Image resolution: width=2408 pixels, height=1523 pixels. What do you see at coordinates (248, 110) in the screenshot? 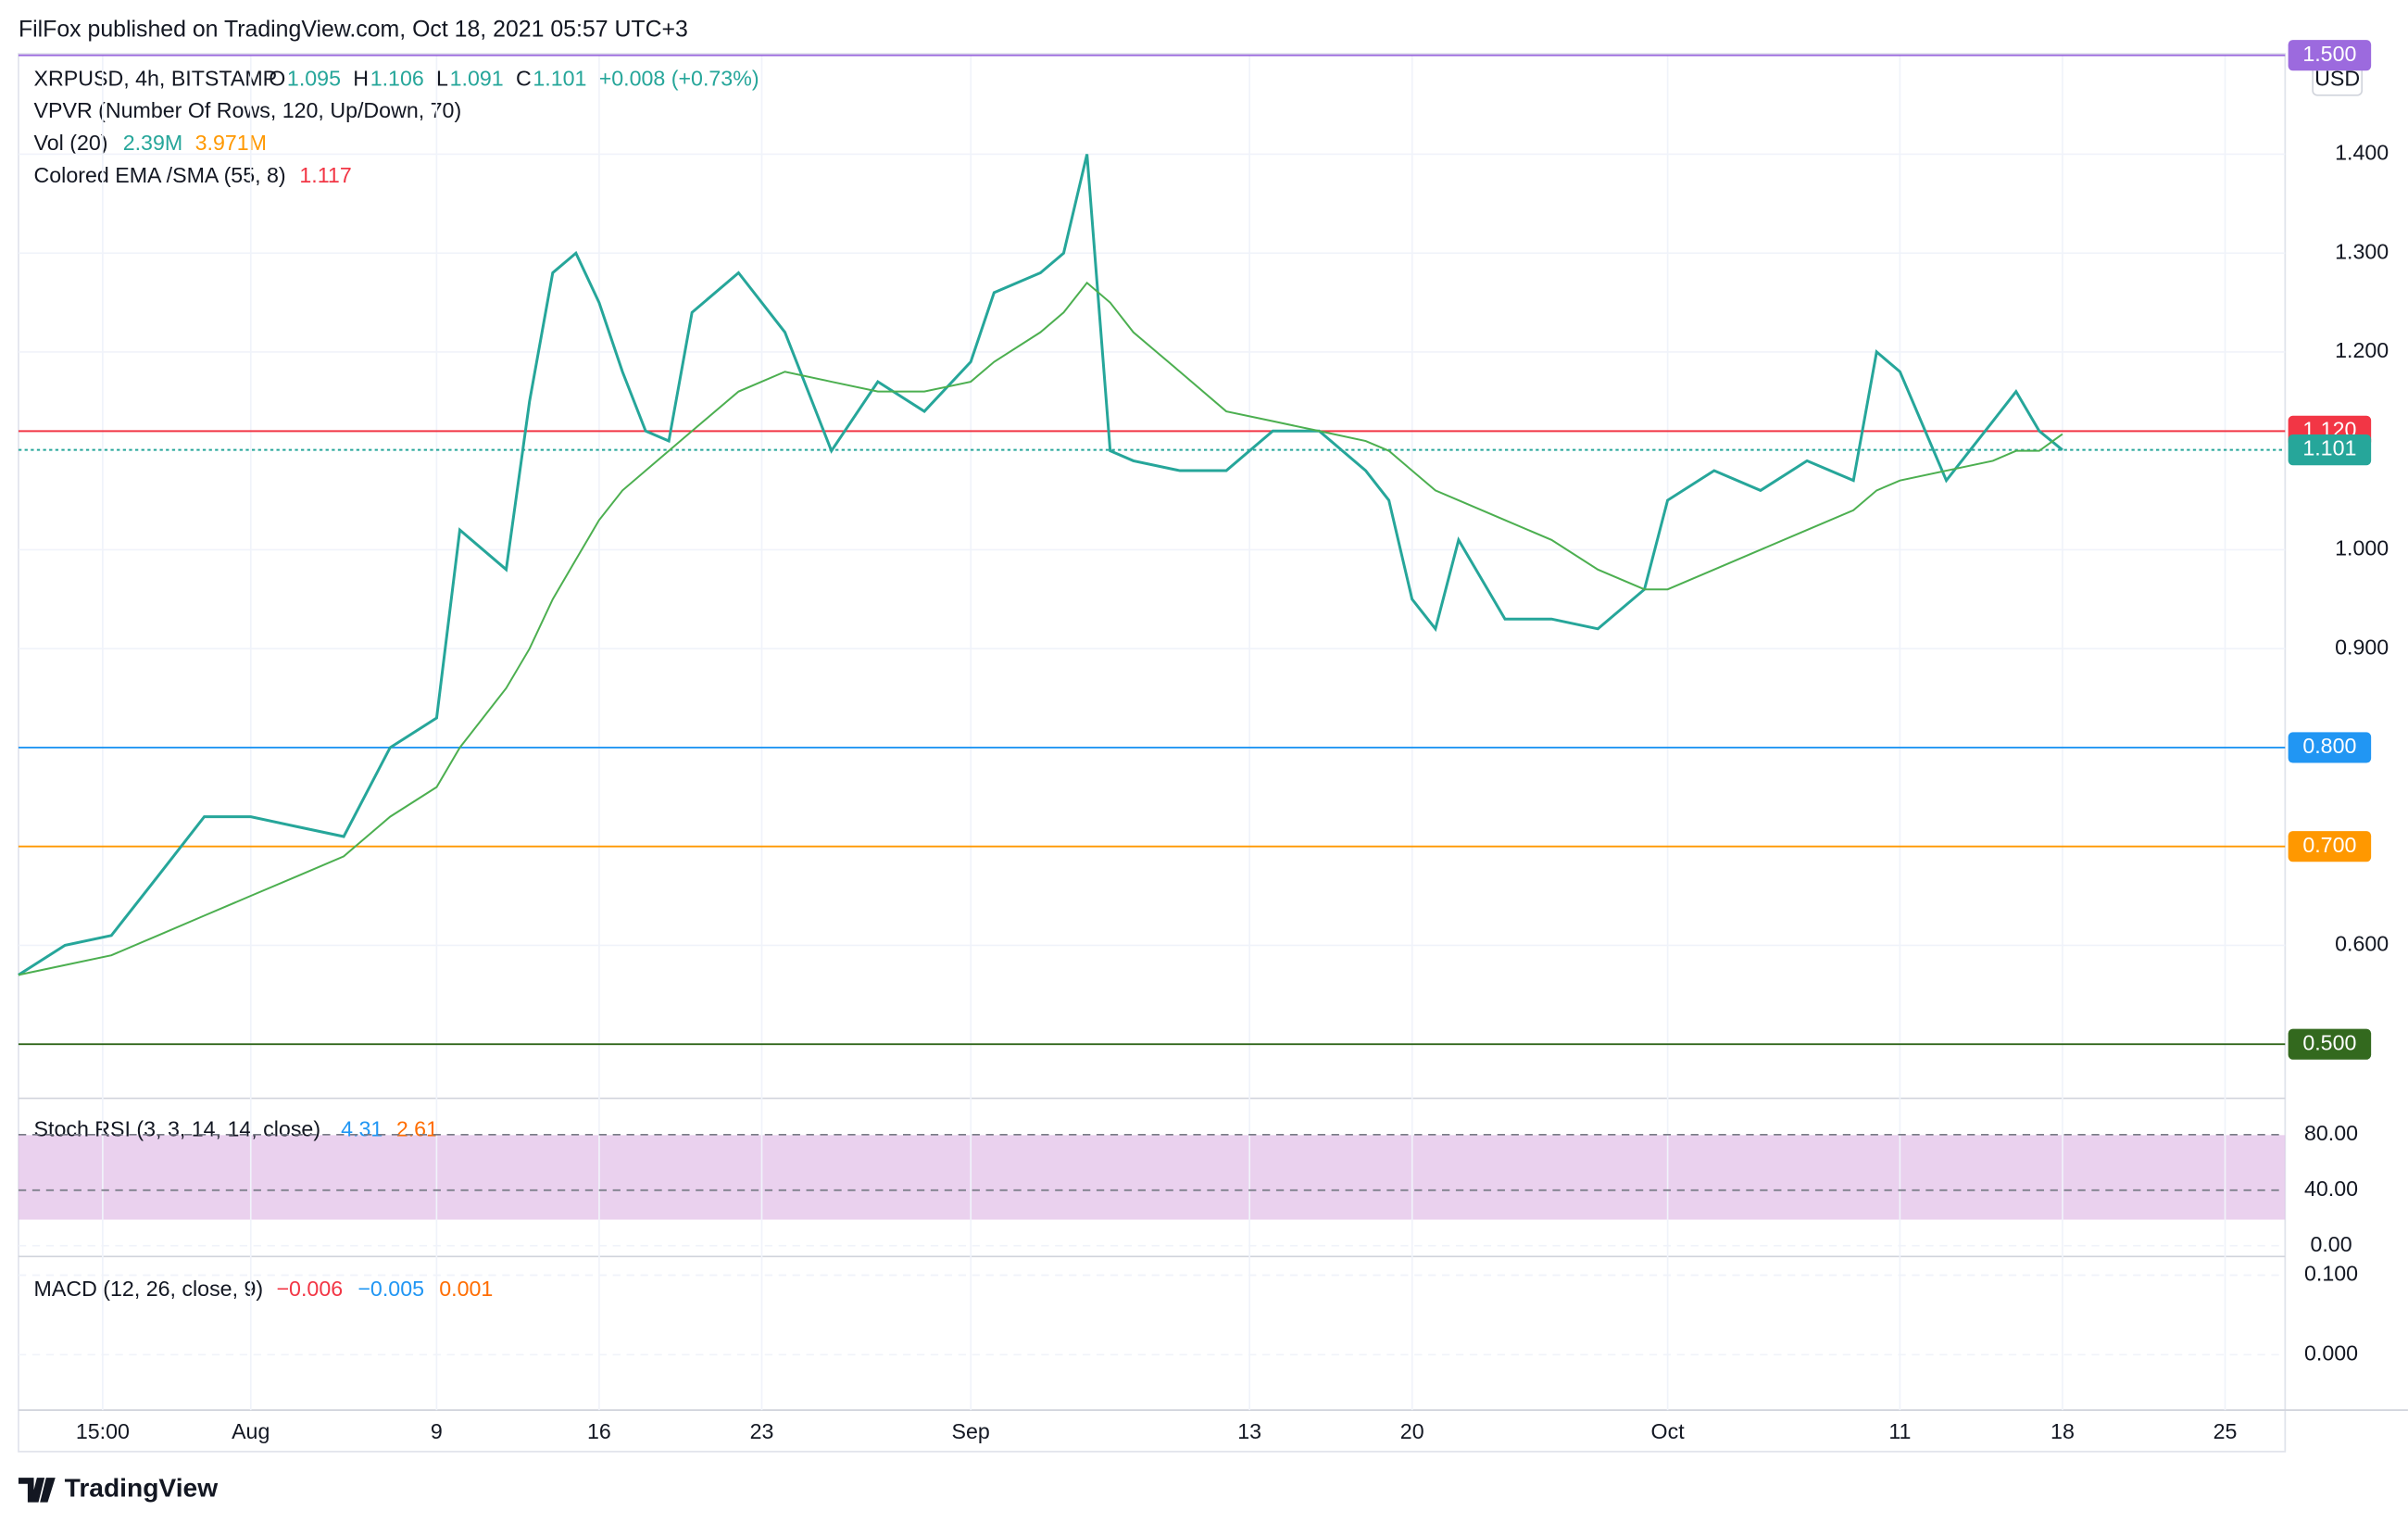
I see `legend-vpvr: VPVR (Number Of Rows, 120, Up/Down, 70)` at bounding box center [248, 110].